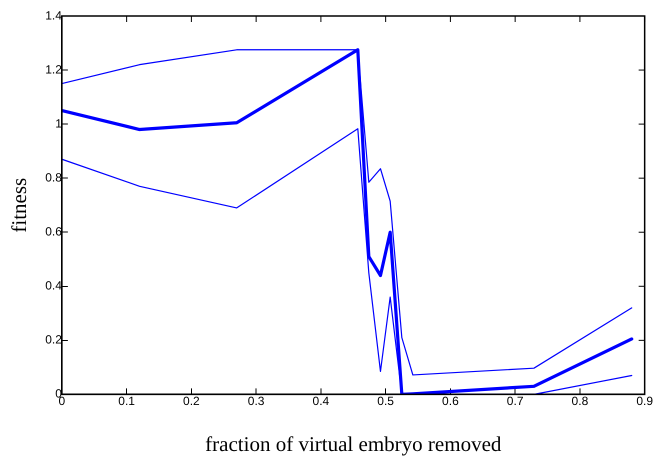 This screenshot has height=466, width=659. Describe the element at coordinates (256, 401) in the screenshot. I see `x-tick-label: 0.3` at that location.